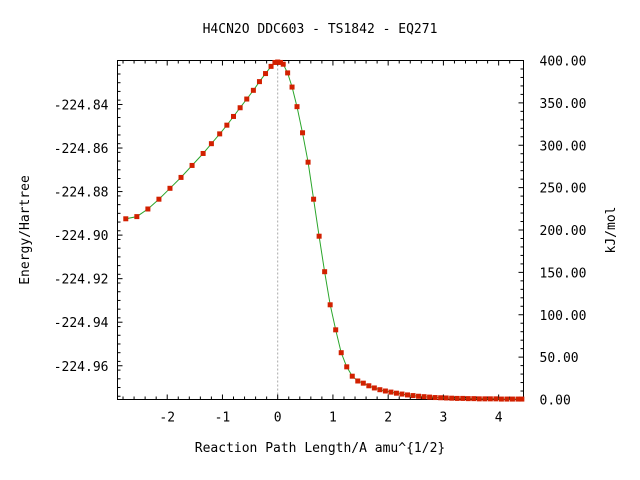 The height and width of the screenshot is (480, 640). I want to click on y2-tick-label: 100.00, so click(563, 316).